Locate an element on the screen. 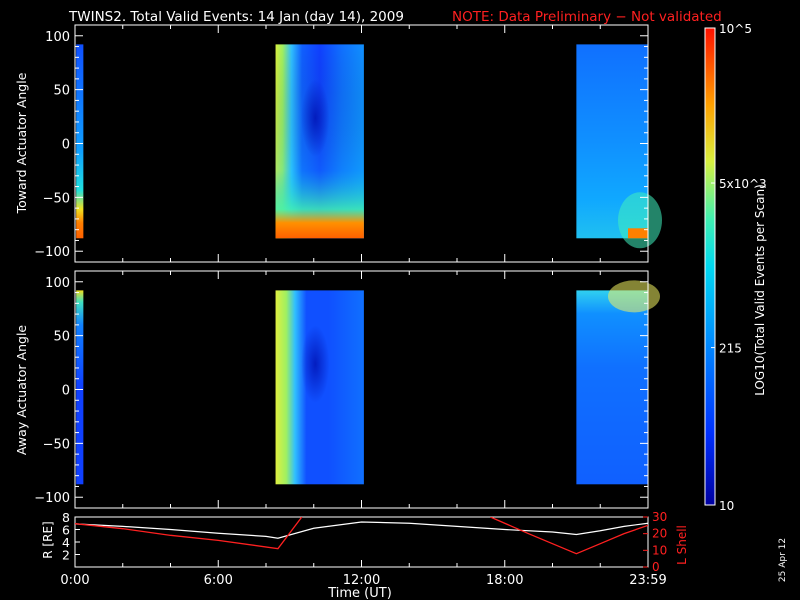  orbit-right-ytick-label: 10 is located at coordinates (659, 550).